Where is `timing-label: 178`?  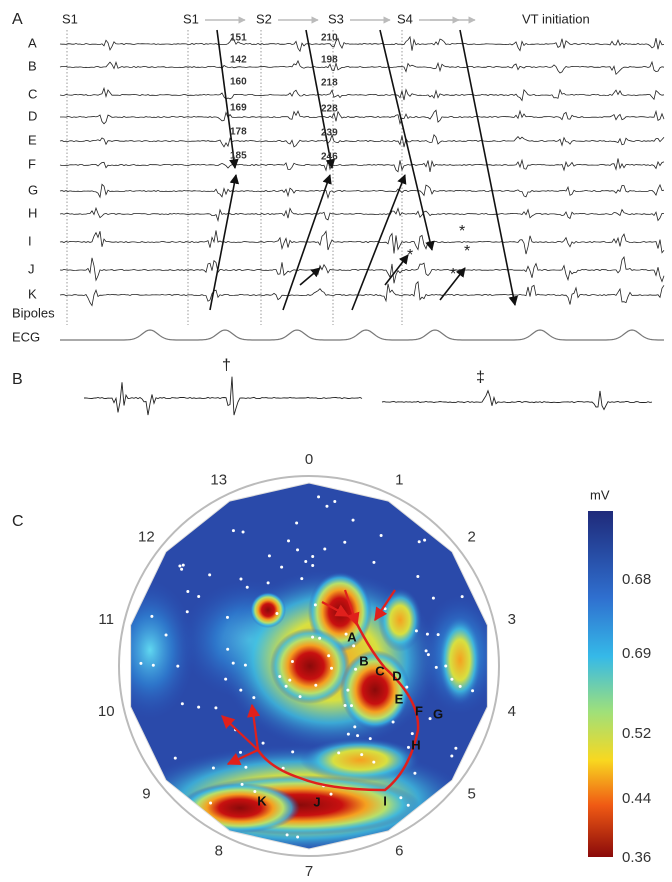 timing-label: 178 is located at coordinates (238, 132).